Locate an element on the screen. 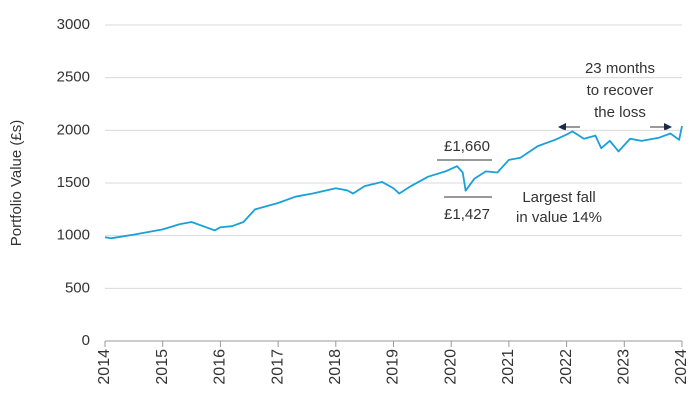  x-tick-label: 2016 is located at coordinates (220, 367).